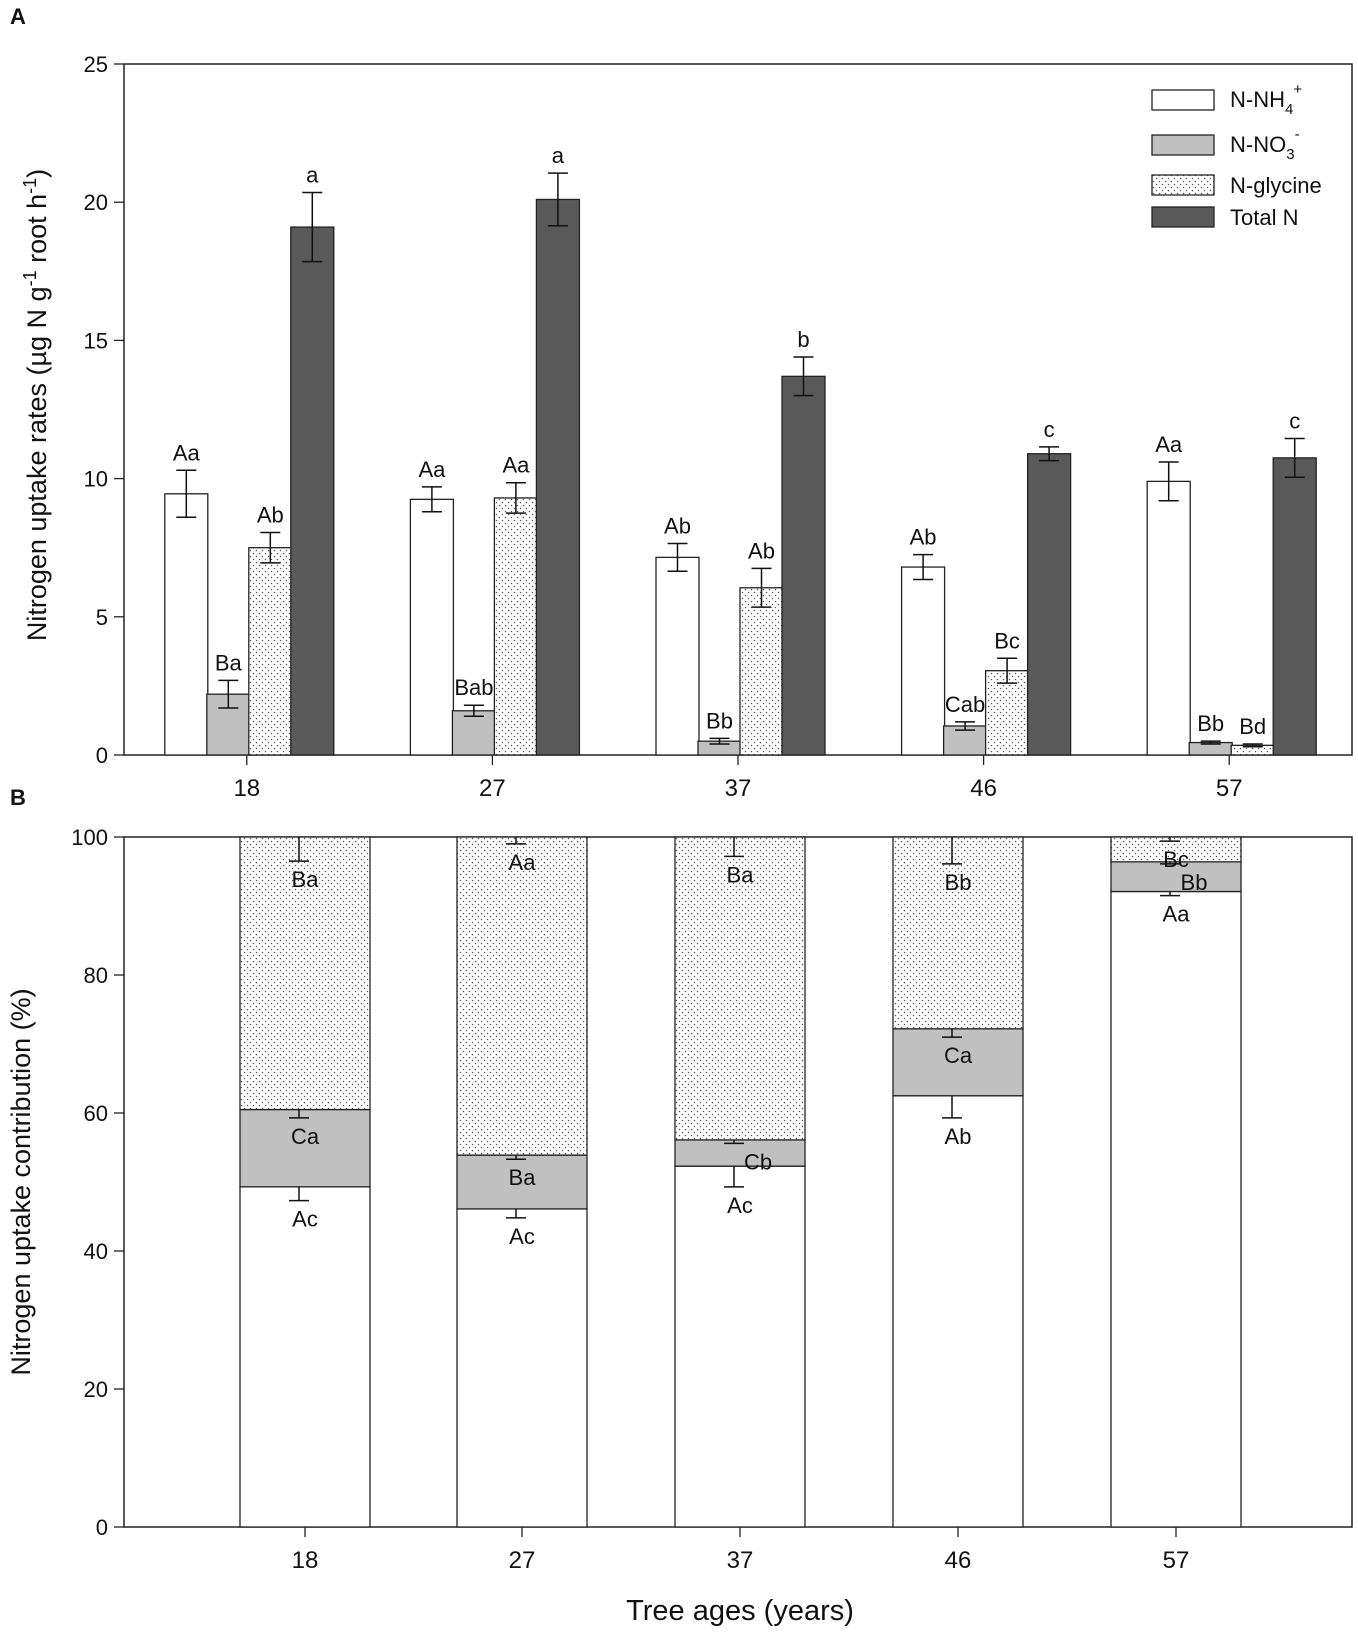 The height and width of the screenshot is (1636, 1358). What do you see at coordinates (1229, 788) in the screenshot?
I see `a-xtick-label-57: 57` at bounding box center [1229, 788].